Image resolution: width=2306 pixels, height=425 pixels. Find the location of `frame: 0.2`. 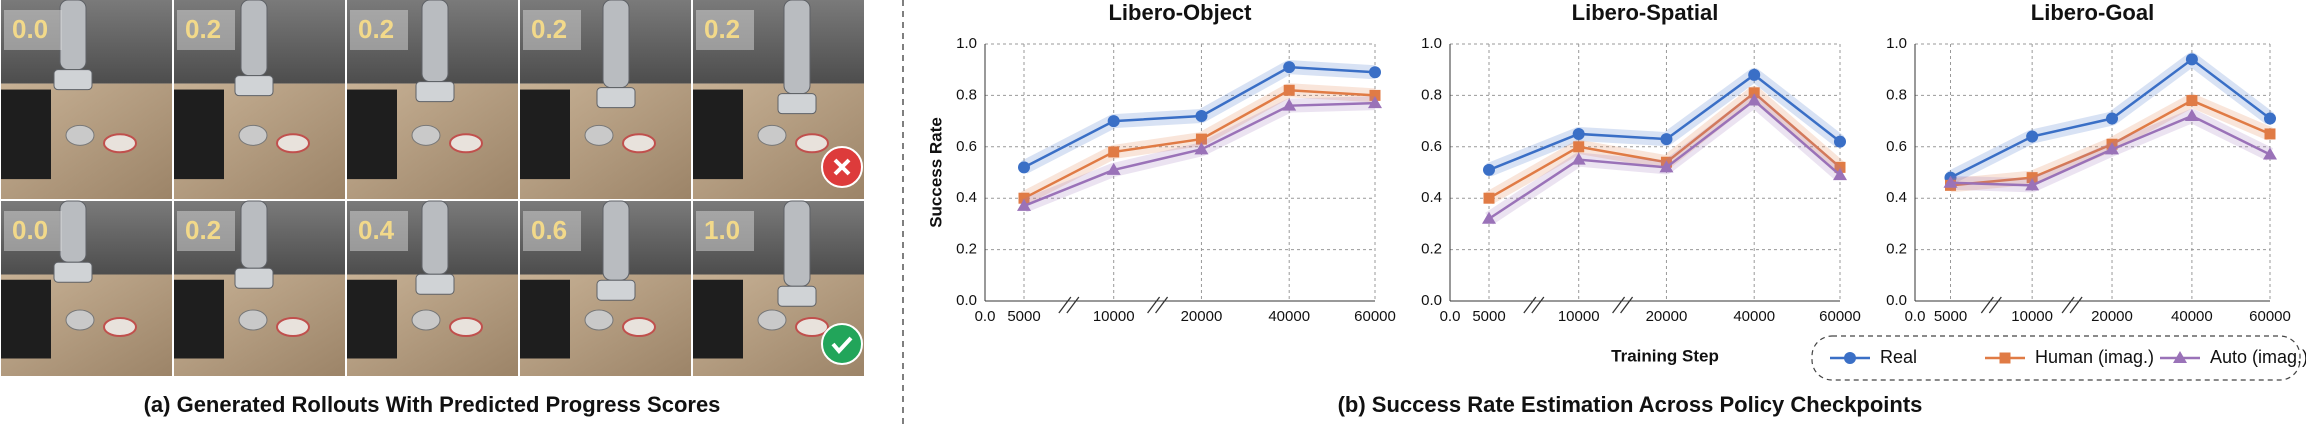

frame: 0.2 is located at coordinates (778, 99).